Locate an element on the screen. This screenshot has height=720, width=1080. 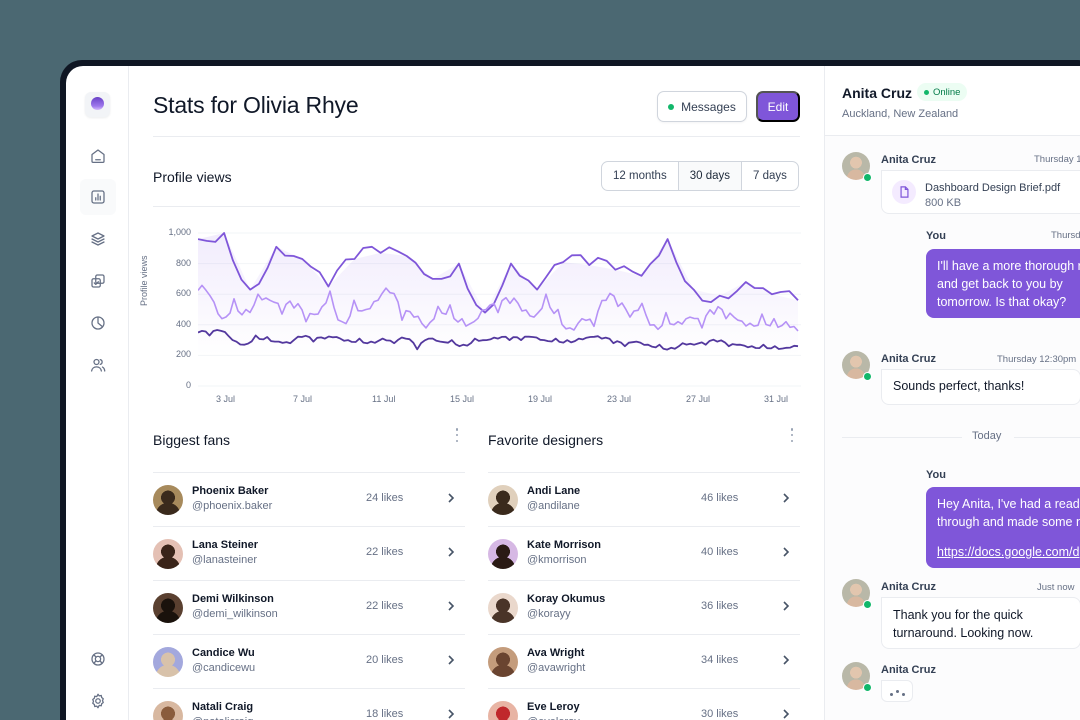
user-name: Lana Steiner is located at coordinates (225, 545).